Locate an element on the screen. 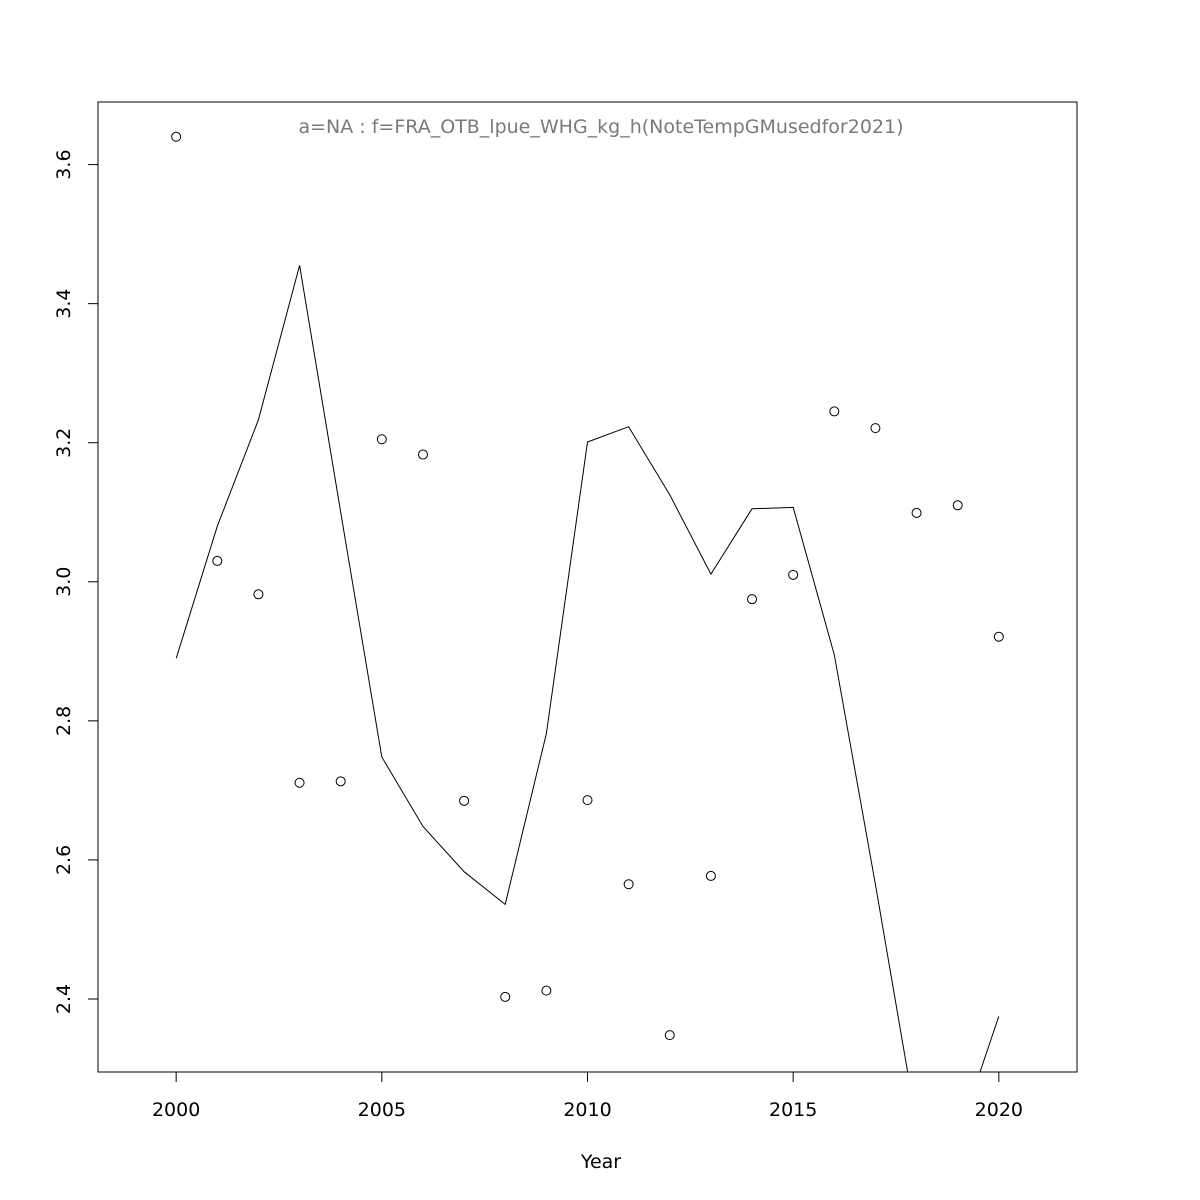 The height and width of the screenshot is (1200, 1200). x-tick-label: 2005 is located at coordinates (382, 1110).